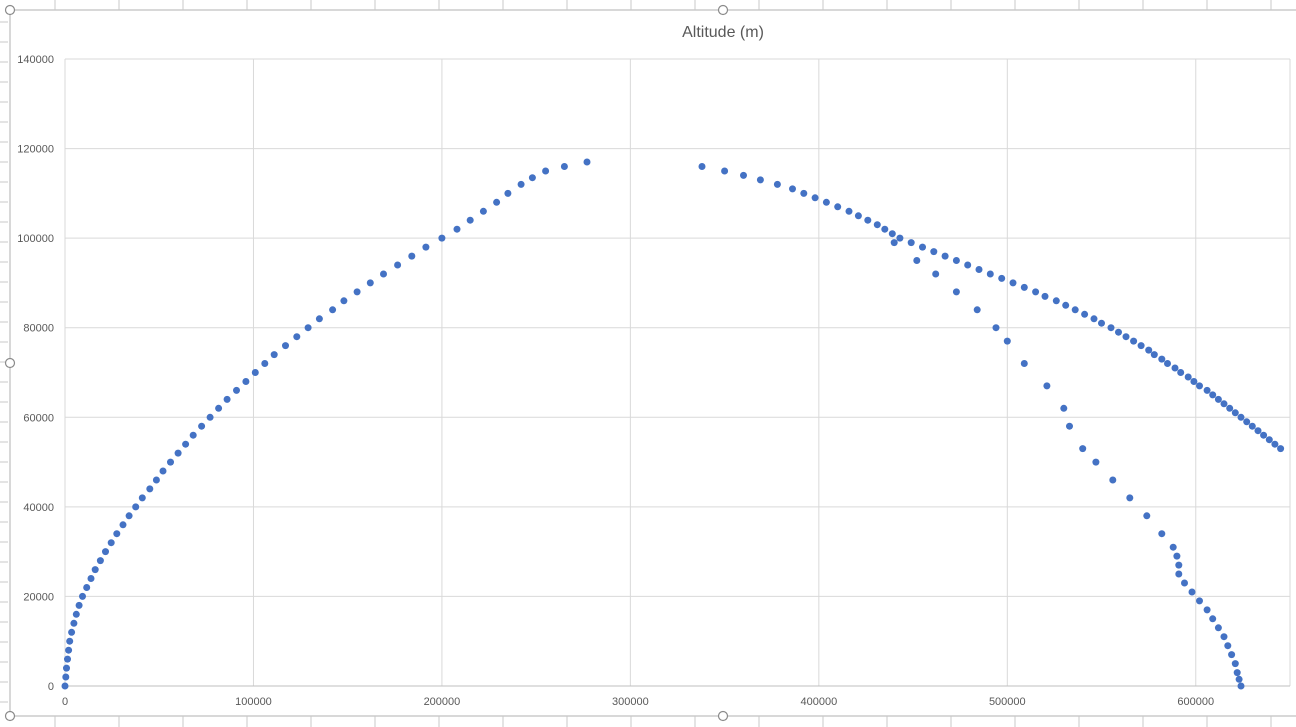 The width and height of the screenshot is (1296, 727). What do you see at coordinates (10, 363) in the screenshot?
I see `resize-handle-left` at bounding box center [10, 363].